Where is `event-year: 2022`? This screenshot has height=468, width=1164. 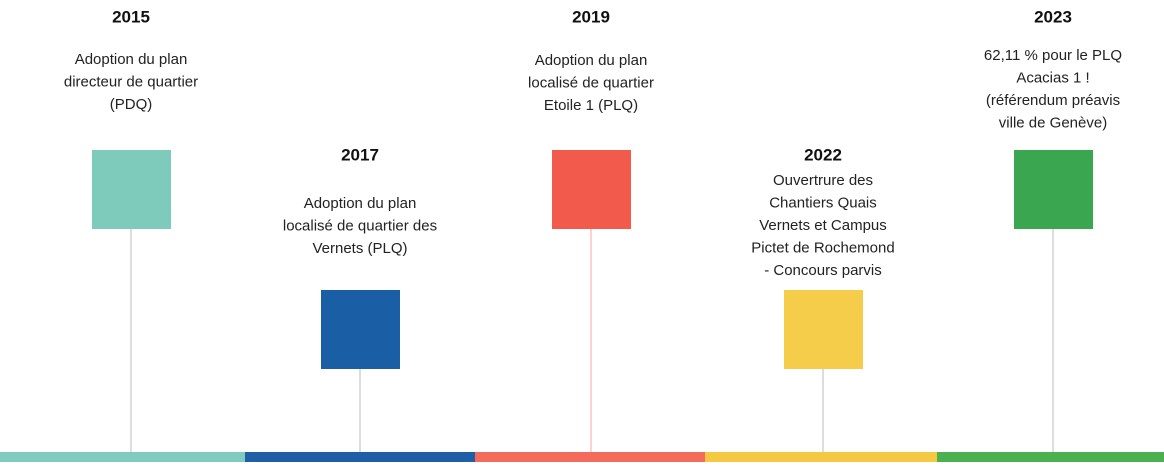
event-year: 2022 is located at coordinates (823, 154).